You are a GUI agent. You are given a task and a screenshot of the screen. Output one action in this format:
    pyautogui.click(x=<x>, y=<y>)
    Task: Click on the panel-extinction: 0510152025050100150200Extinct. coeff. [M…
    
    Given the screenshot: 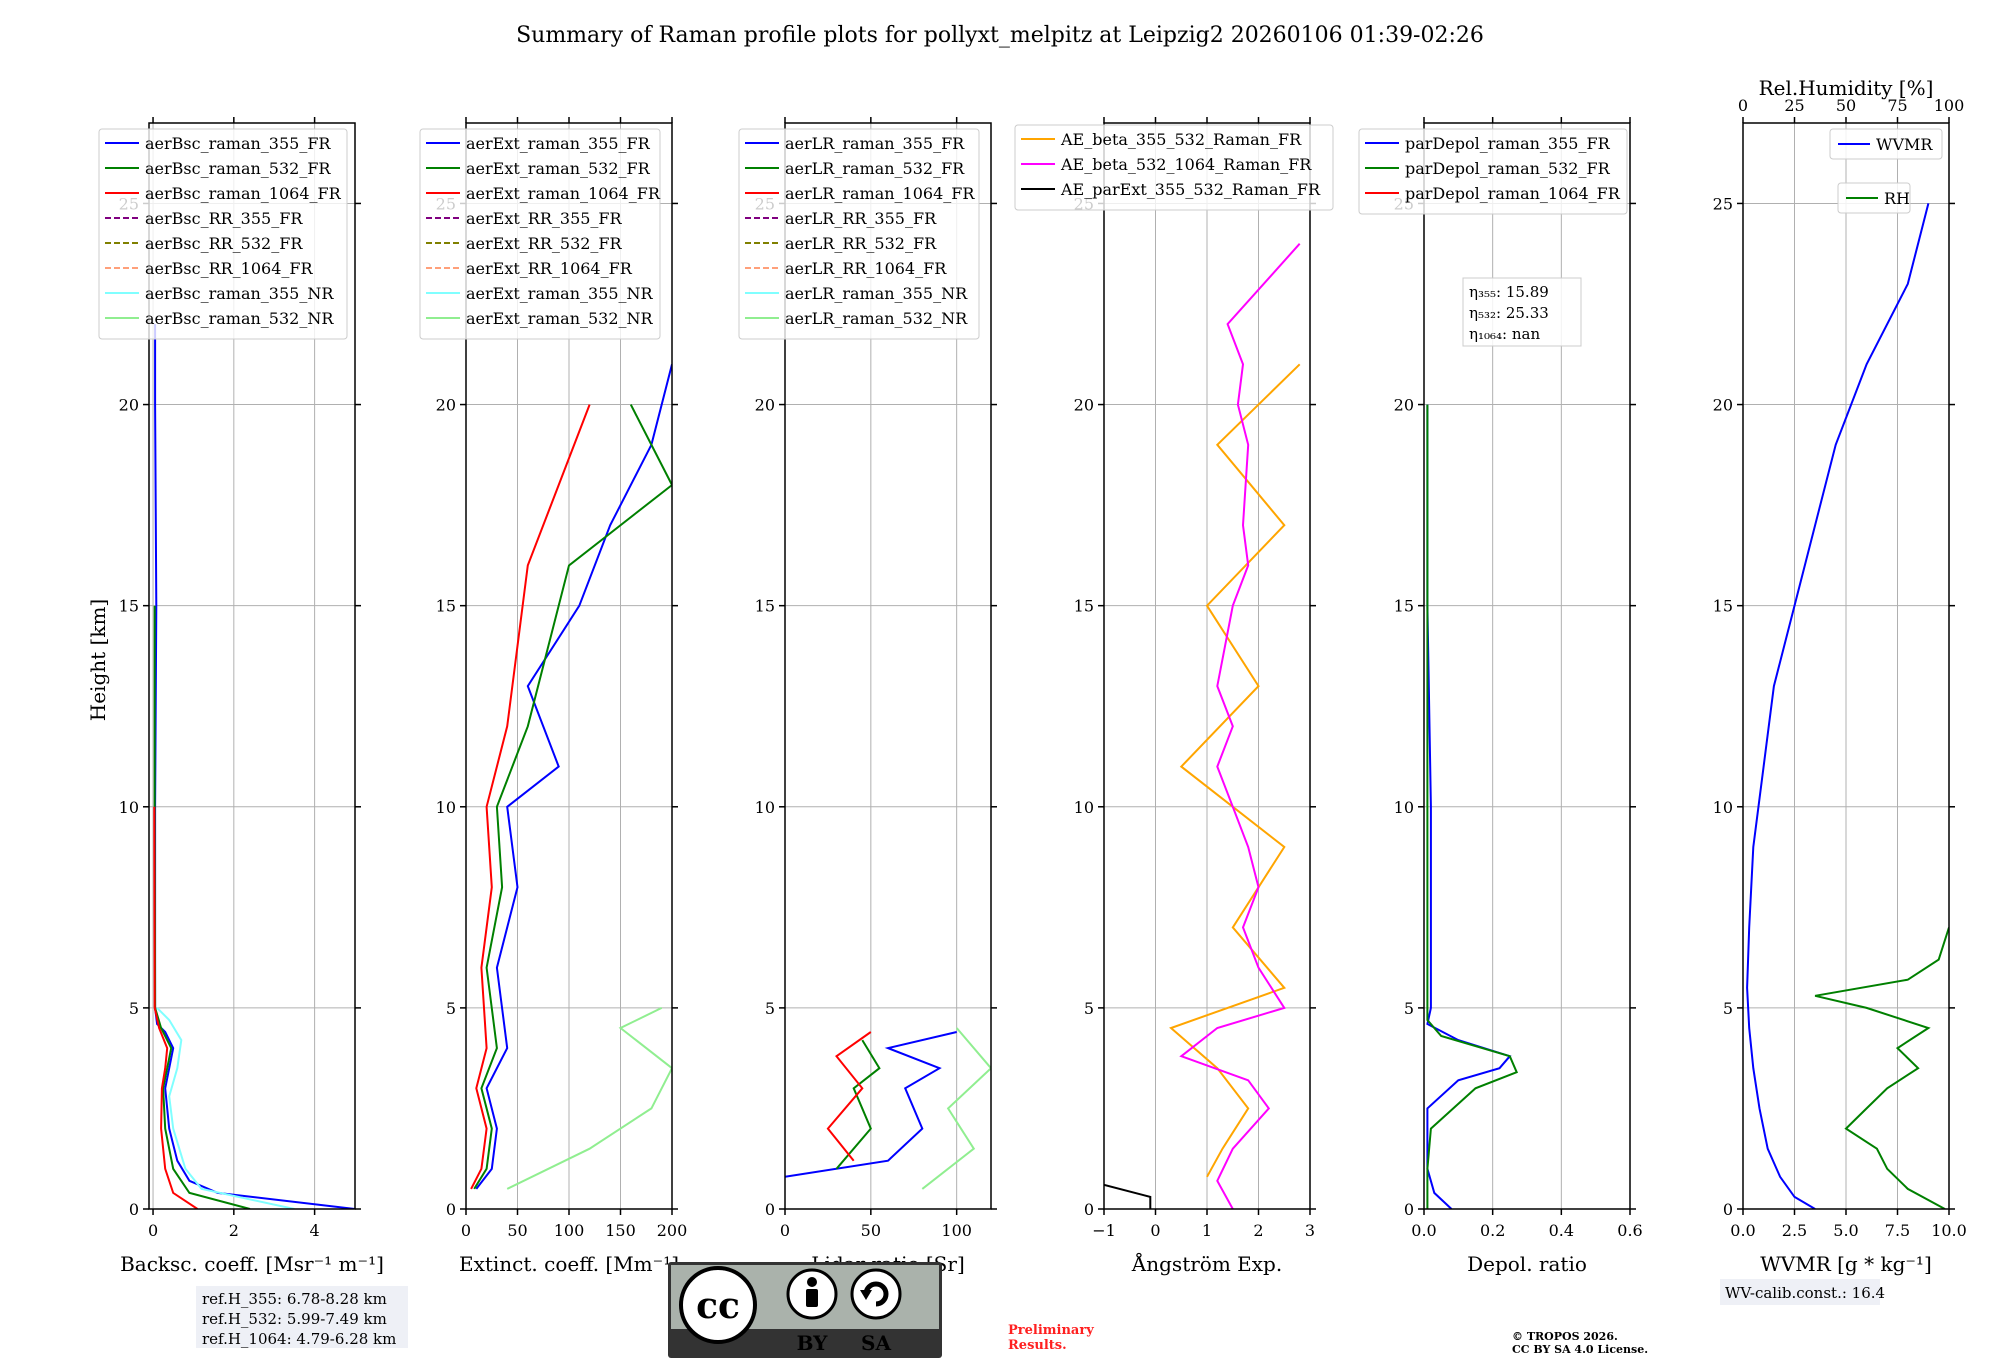 What is the action you would take?
    pyautogui.click(x=553, y=696)
    